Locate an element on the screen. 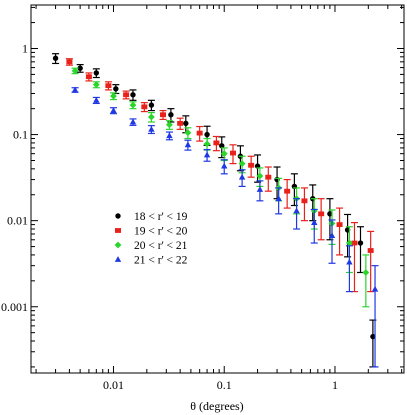  x-tick-label: 0.1 is located at coordinates (224, 385).